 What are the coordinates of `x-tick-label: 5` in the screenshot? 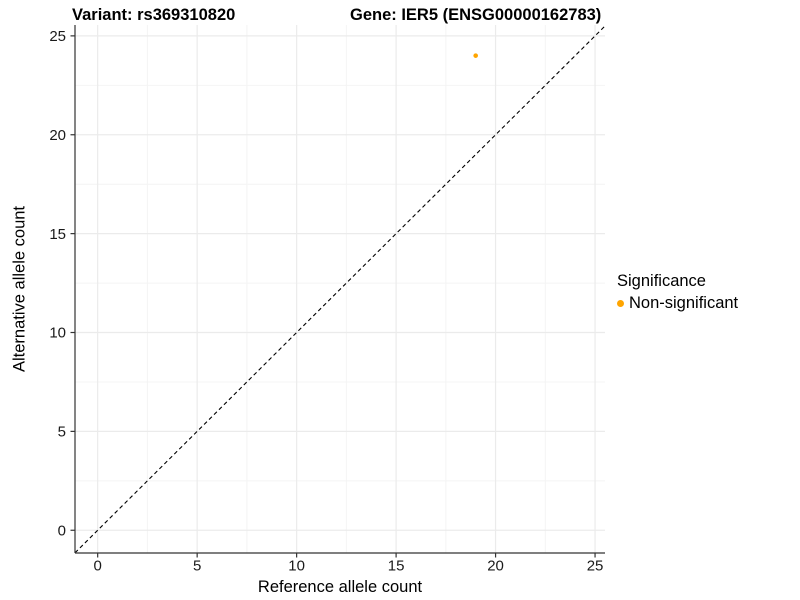 It's located at (197, 566).